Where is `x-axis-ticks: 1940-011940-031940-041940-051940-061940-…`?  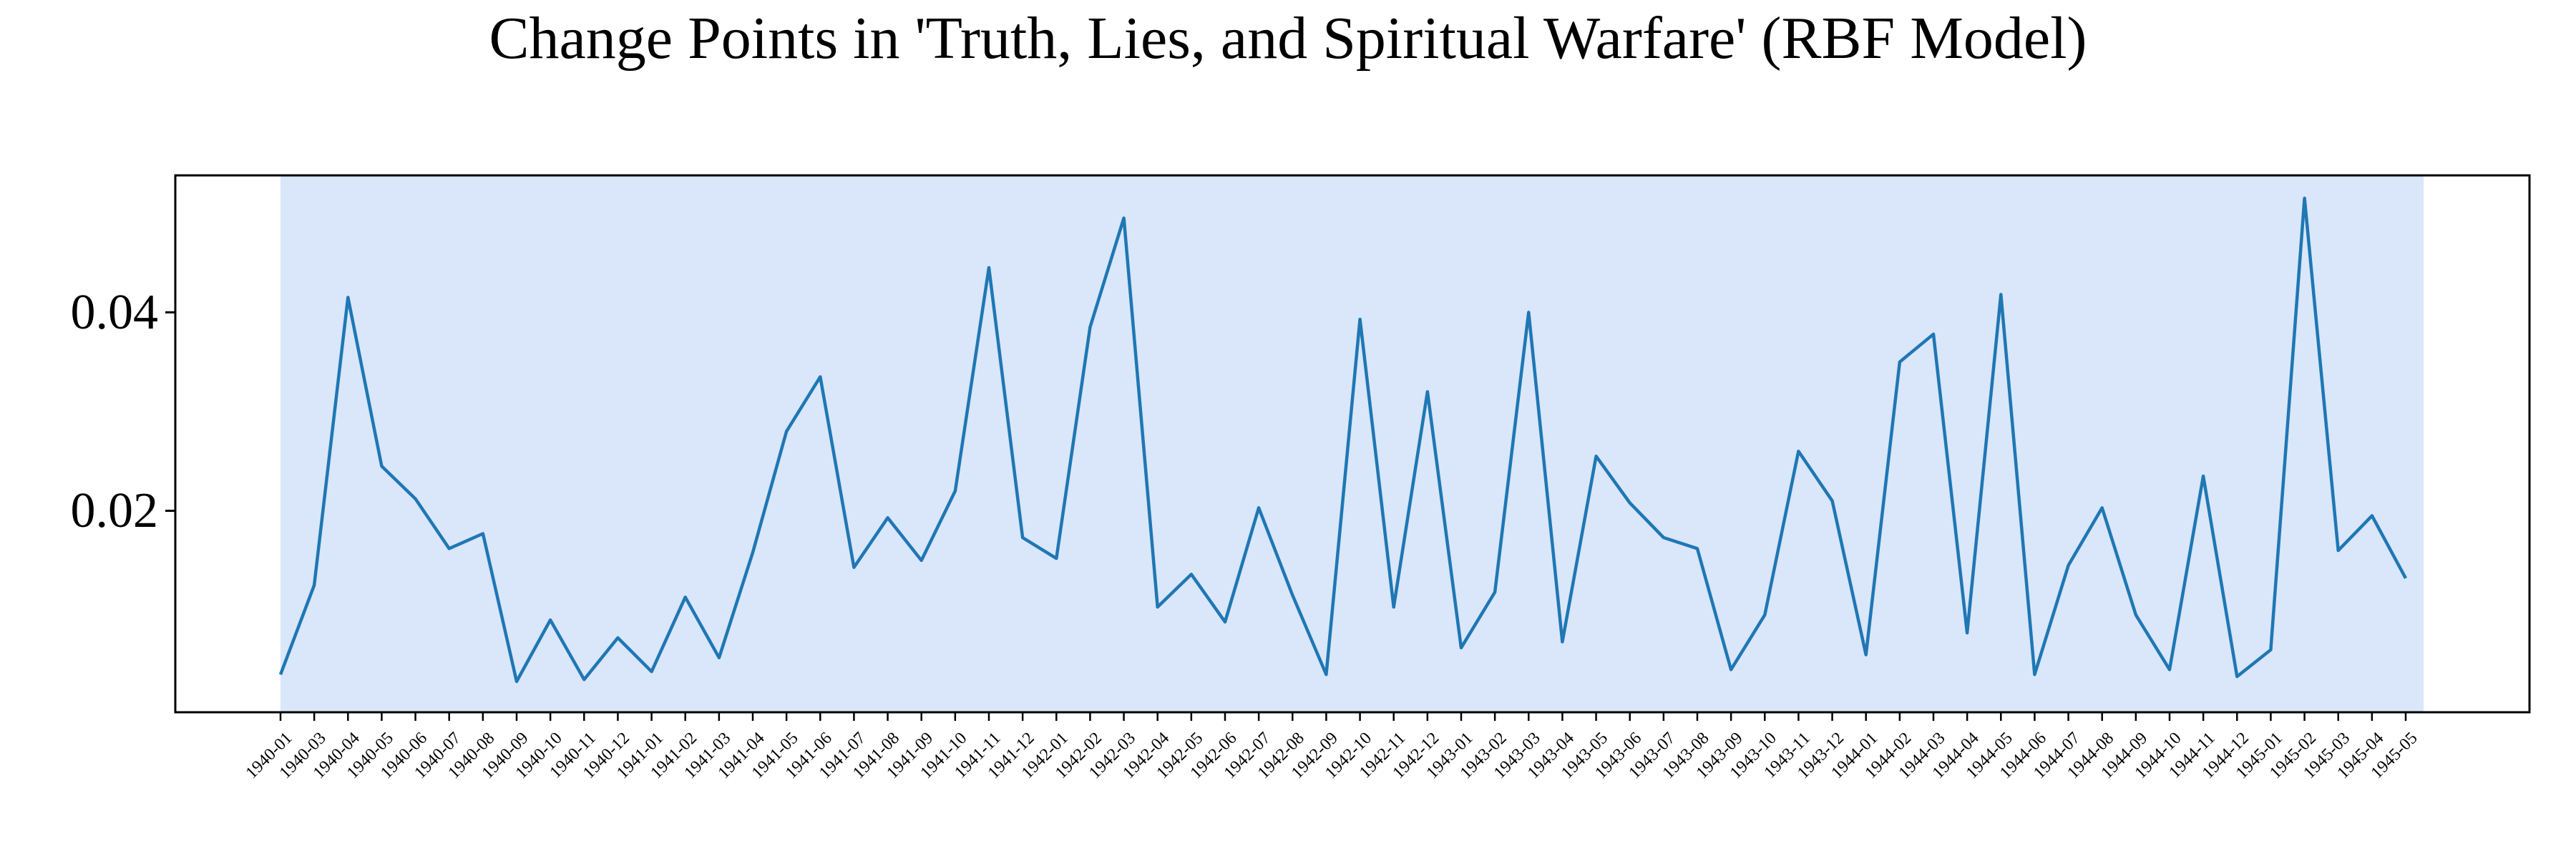
x-axis-ticks: 1940-011940-031940-041940-051940-061940-… is located at coordinates (1332, 747).